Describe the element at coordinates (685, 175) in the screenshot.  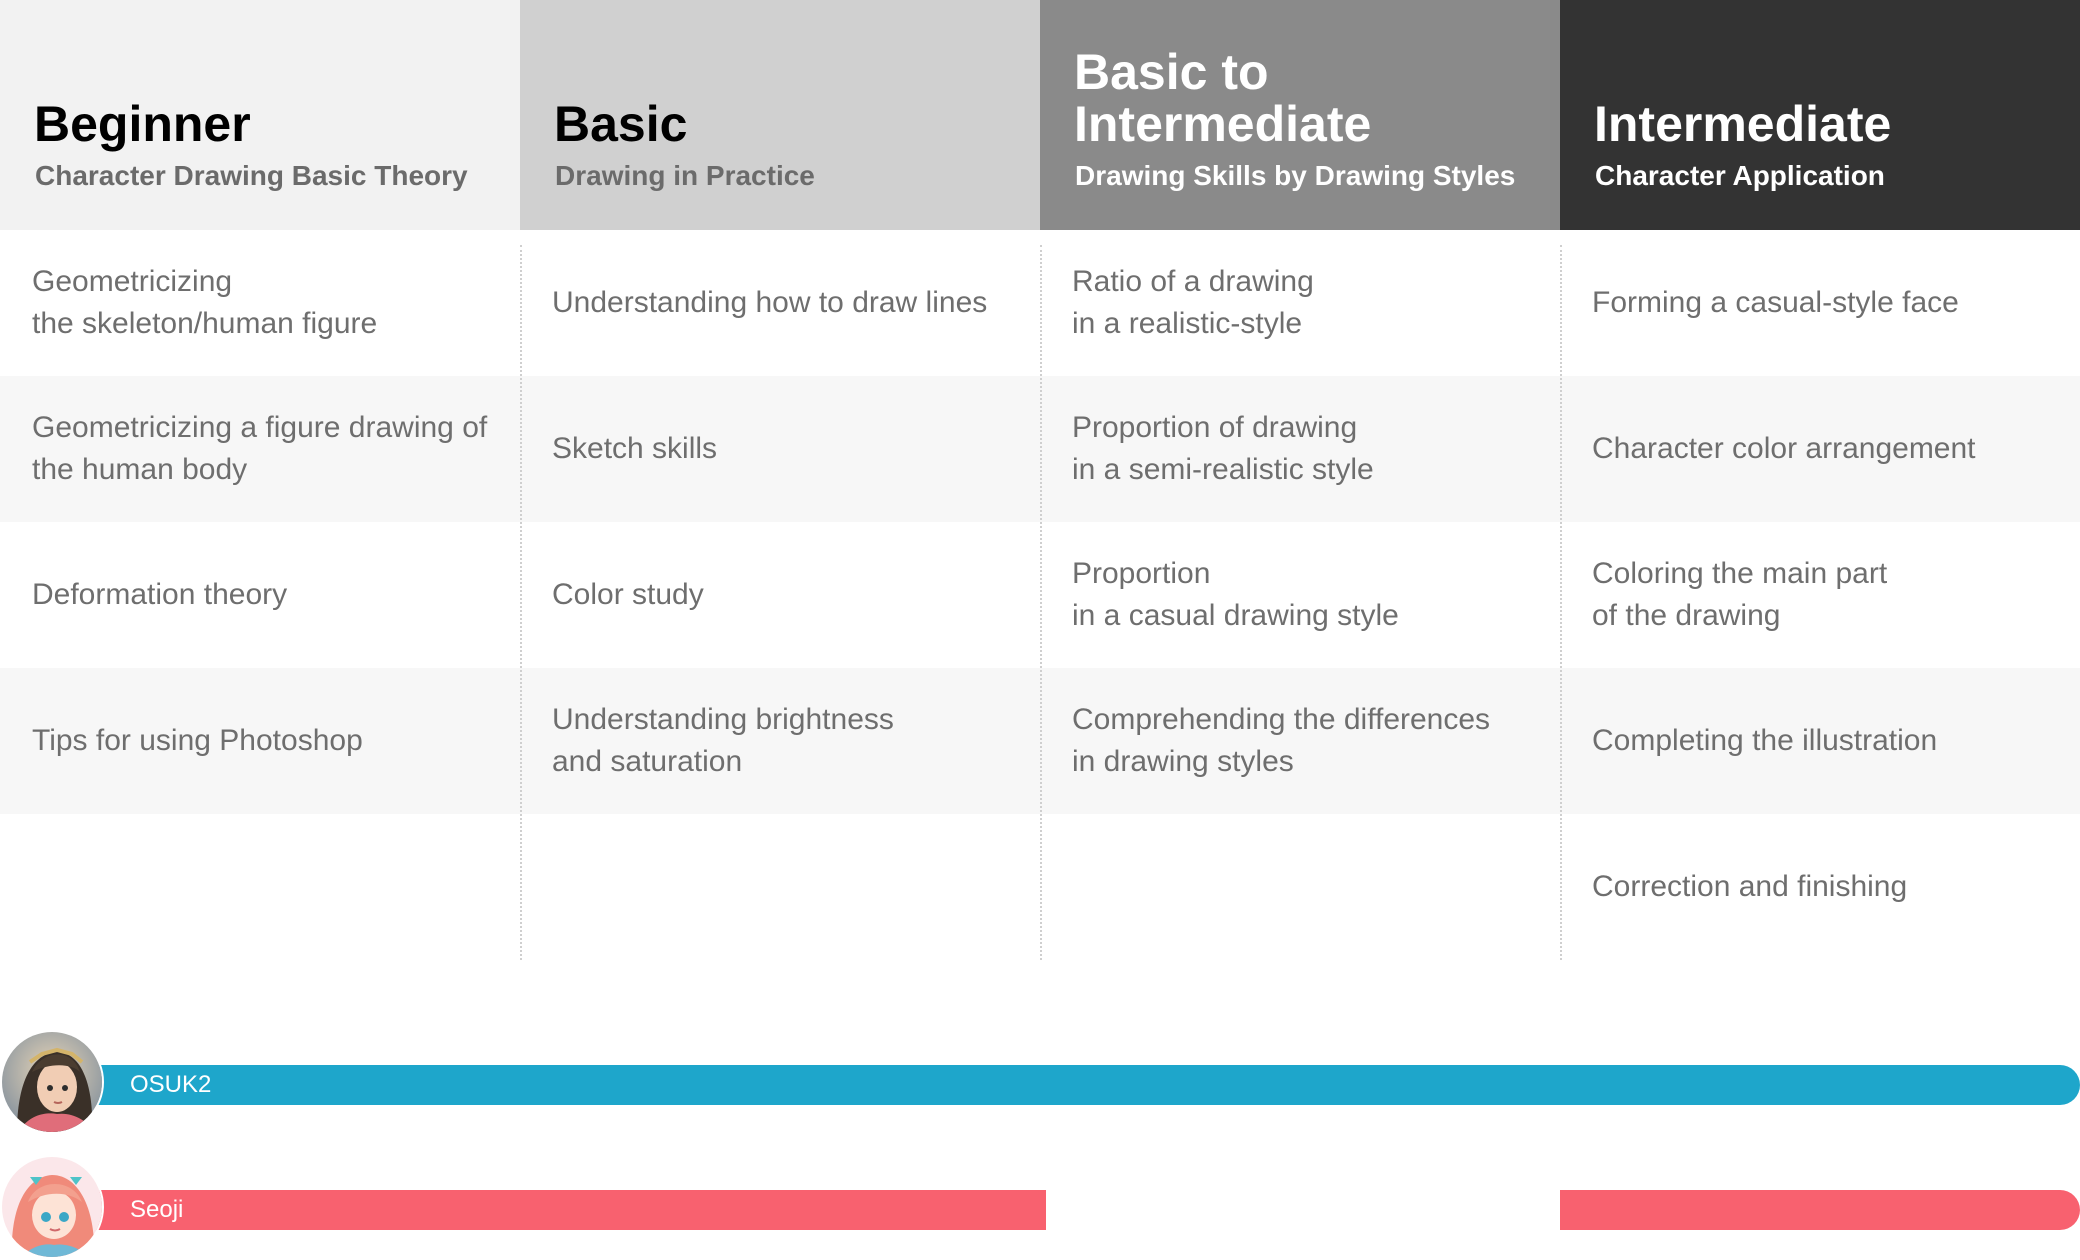
I see `level-subtitle: Drawing in Practice` at that location.